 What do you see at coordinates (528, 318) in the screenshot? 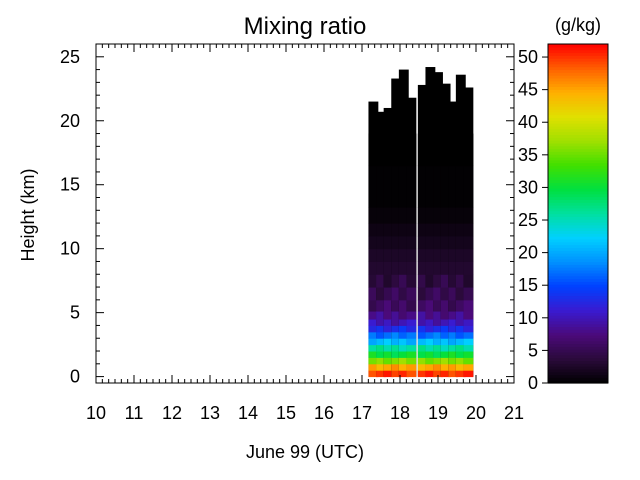
I see `colorbar-tick-label: 10` at bounding box center [528, 318].